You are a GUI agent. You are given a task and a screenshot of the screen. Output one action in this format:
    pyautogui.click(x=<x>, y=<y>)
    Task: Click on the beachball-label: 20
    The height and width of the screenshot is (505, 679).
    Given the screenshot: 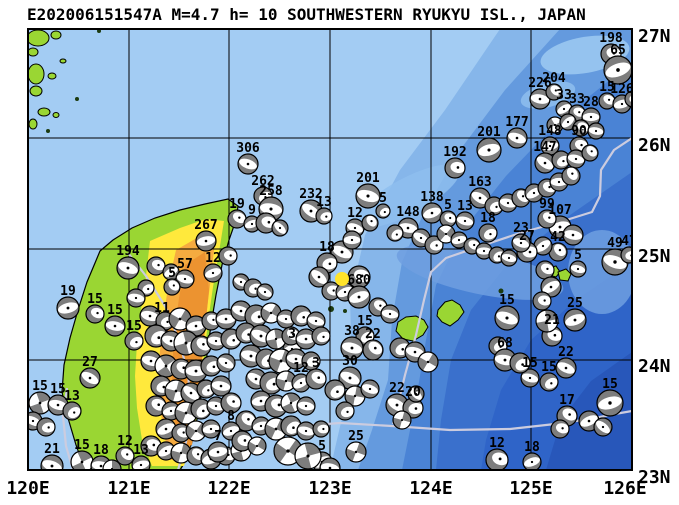 What is the action you would take?
    pyautogui.click(x=413, y=392)
    